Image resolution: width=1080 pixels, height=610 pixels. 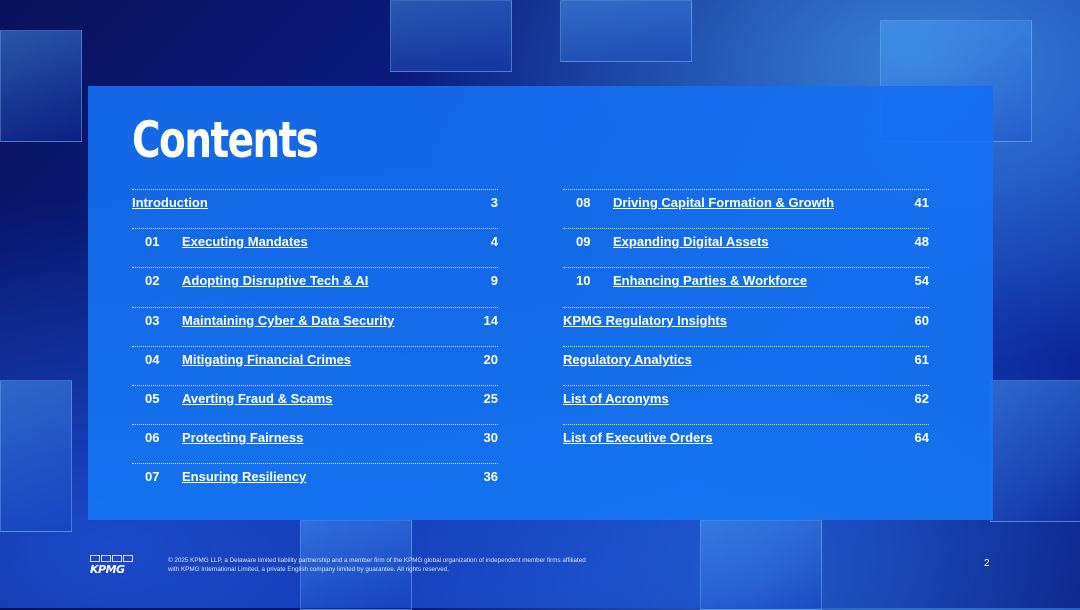 What do you see at coordinates (244, 477) in the screenshot?
I see `toc-link: Ensuring Resiliency` at bounding box center [244, 477].